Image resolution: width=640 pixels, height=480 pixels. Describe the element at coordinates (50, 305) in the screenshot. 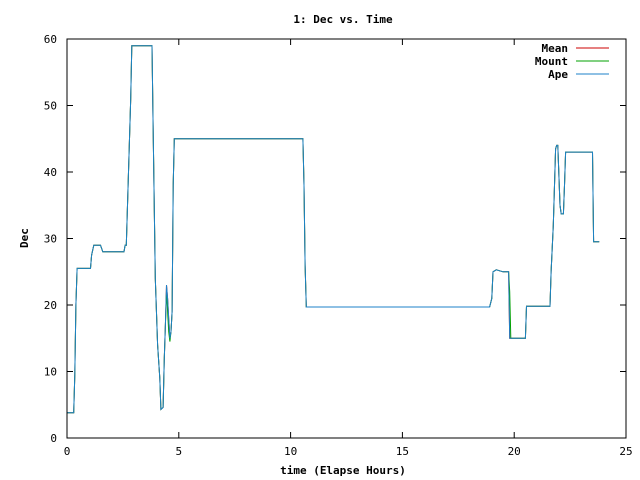

I see `y-tick-label: 20` at that location.